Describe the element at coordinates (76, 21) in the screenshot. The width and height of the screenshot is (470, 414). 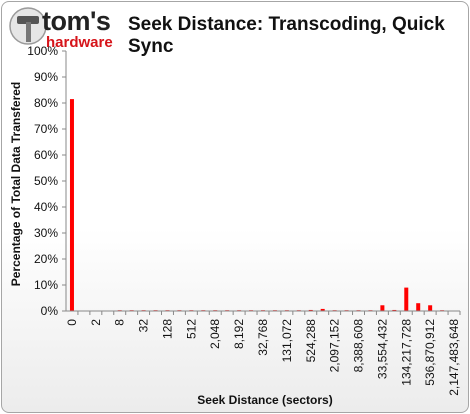
I see `brand-name-top: tom's` at that location.